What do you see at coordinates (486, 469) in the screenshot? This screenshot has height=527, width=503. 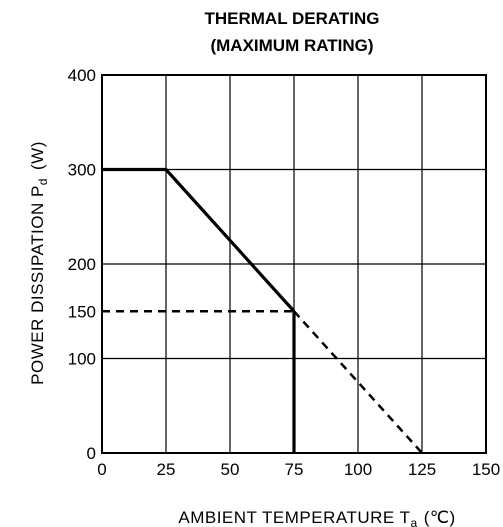 I see `x-tick-label: 150` at bounding box center [486, 469].